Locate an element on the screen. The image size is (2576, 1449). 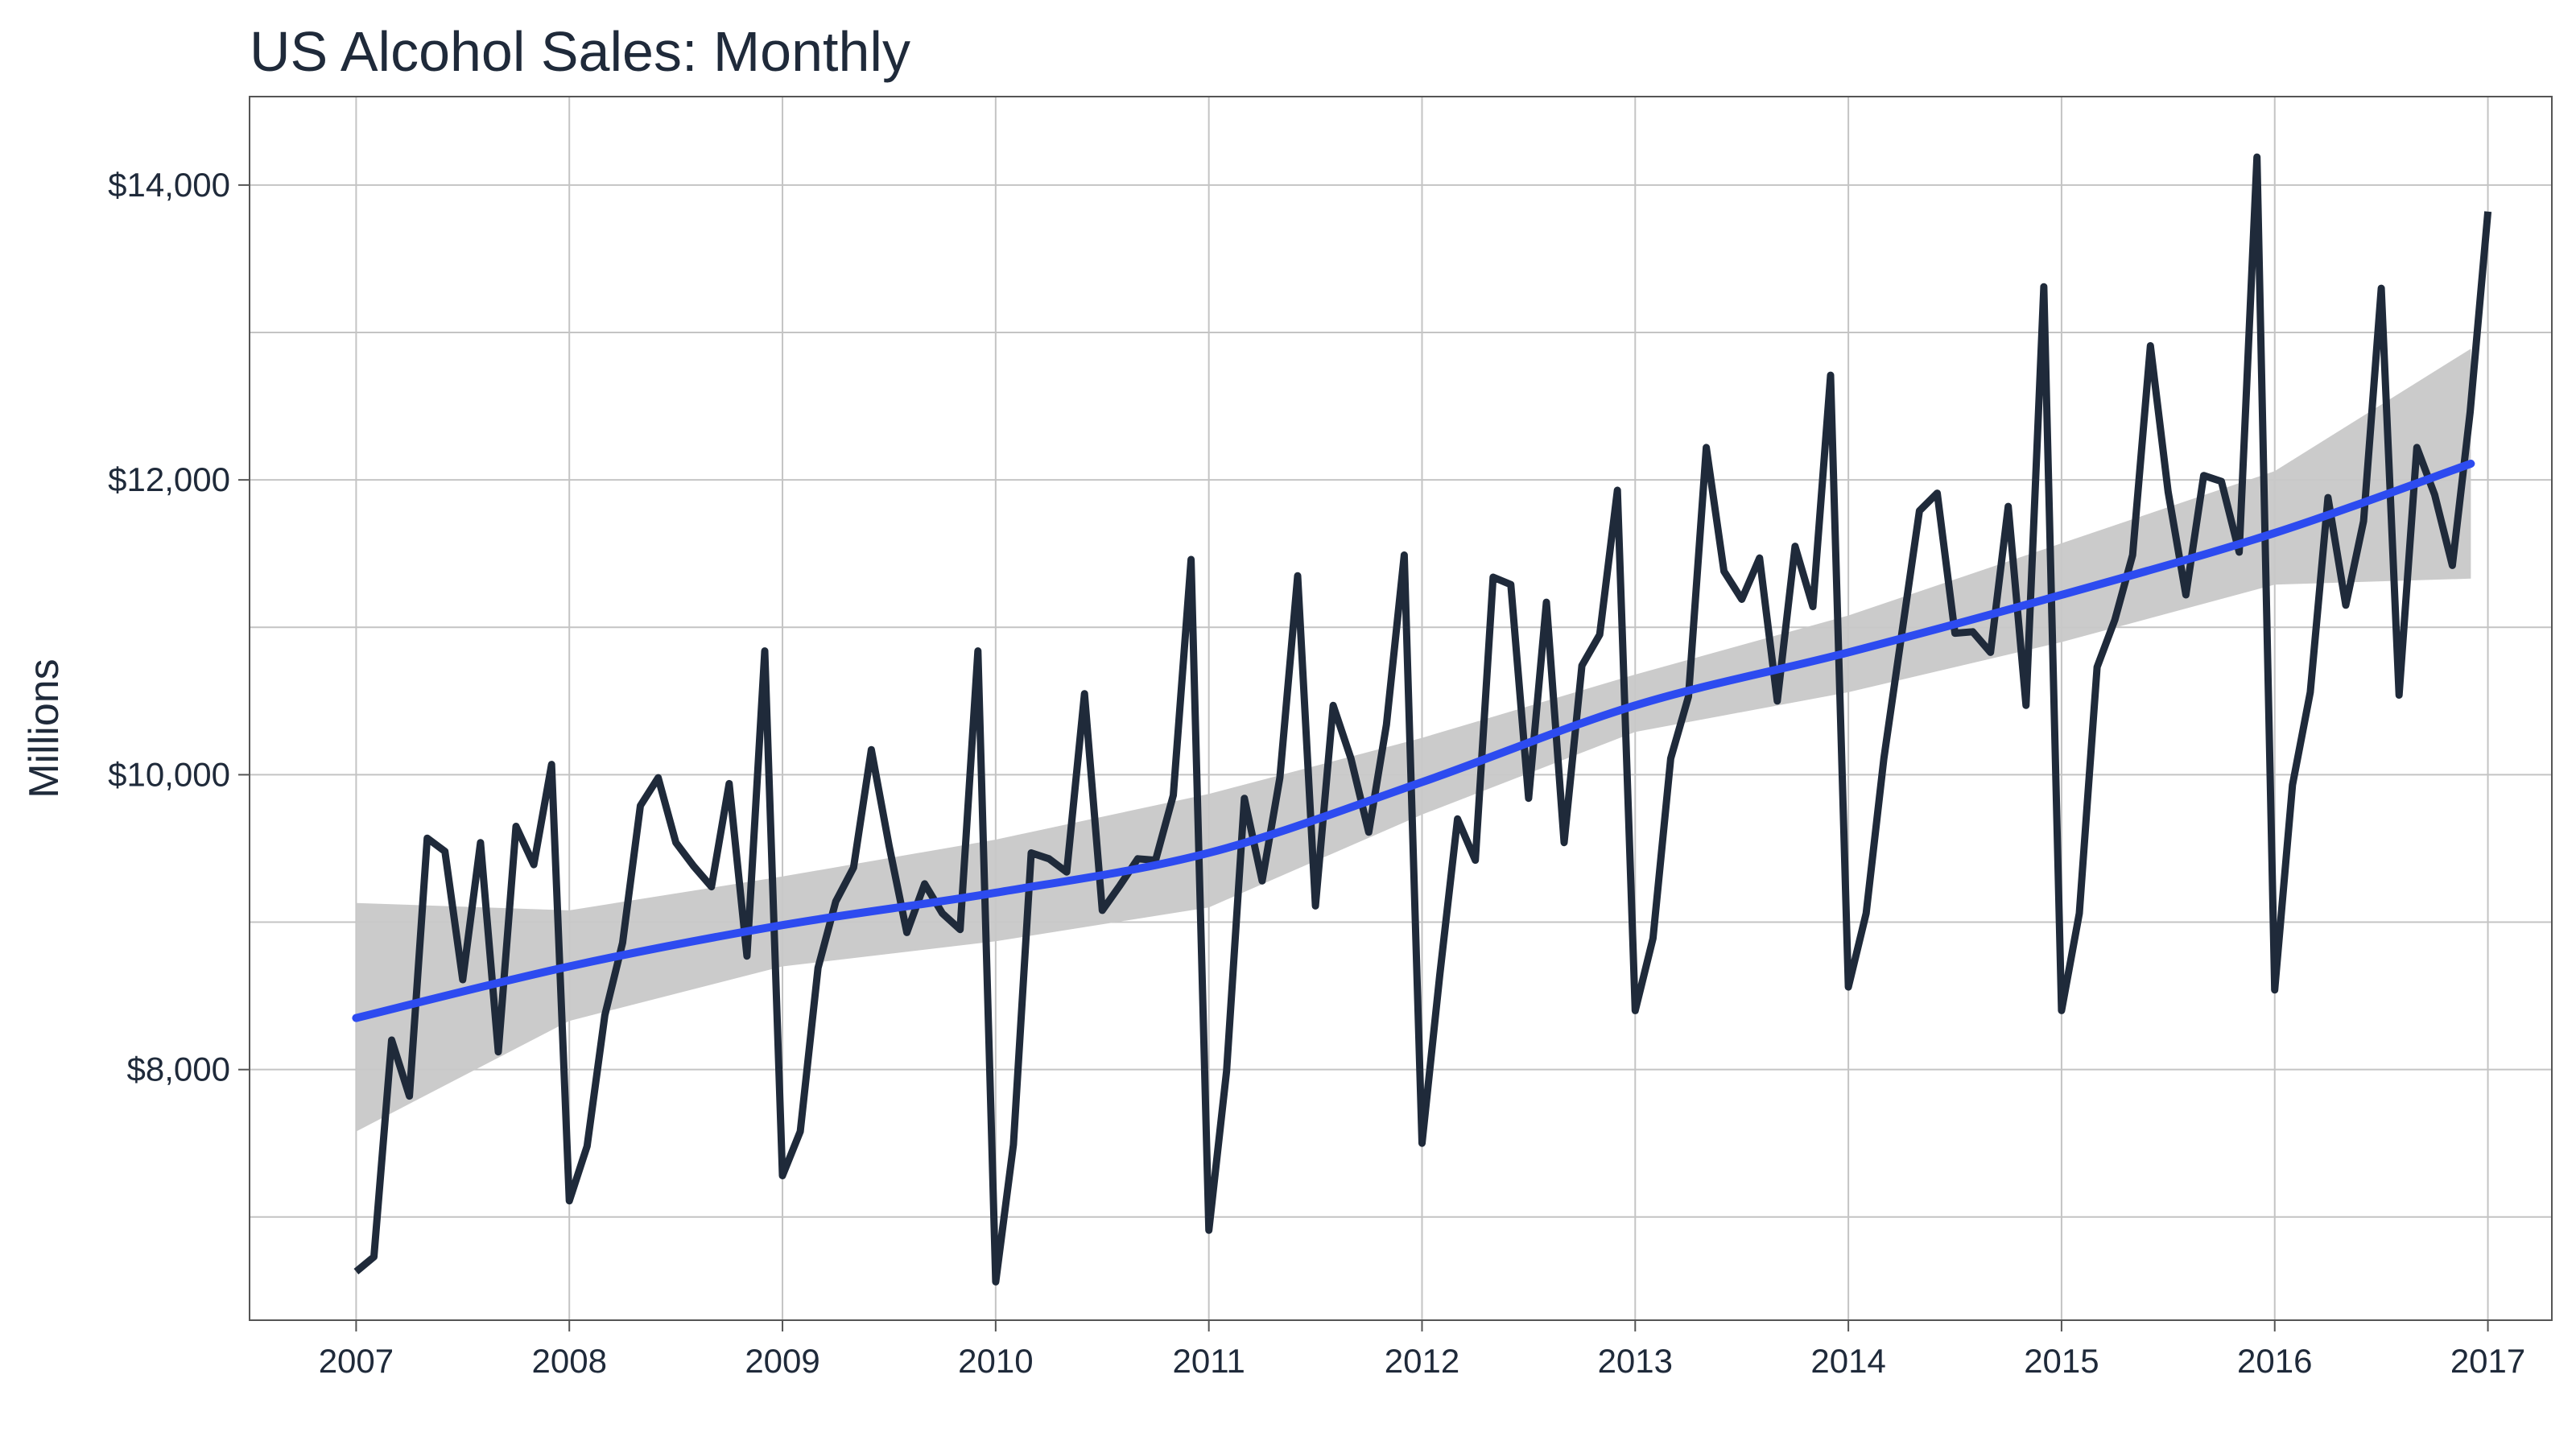
x-tick-label: 2015 is located at coordinates (2061, 1361).